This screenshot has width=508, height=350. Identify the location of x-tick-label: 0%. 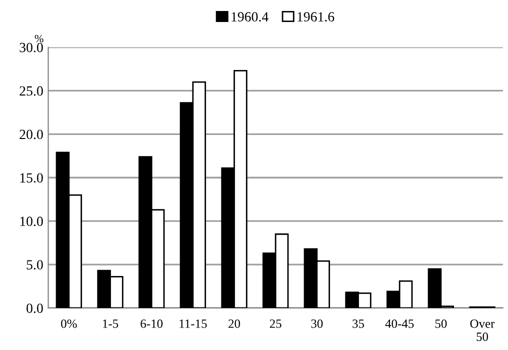
(69, 323).